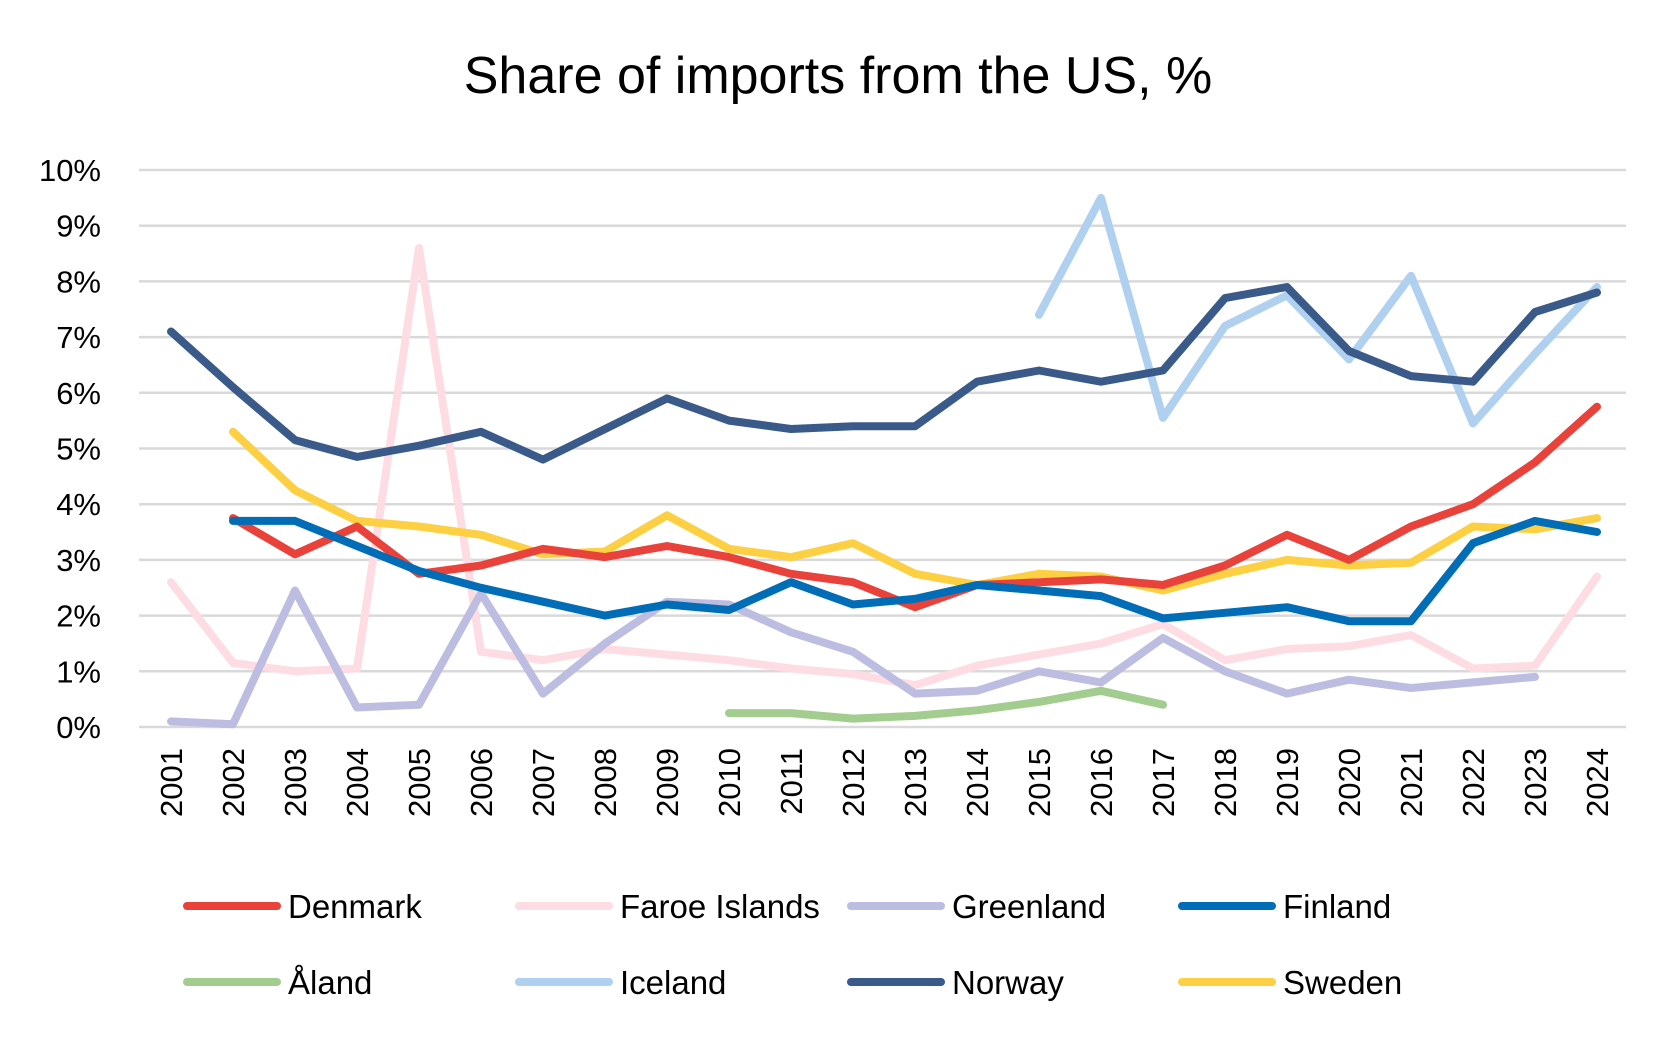 The image size is (1670, 1044). What do you see at coordinates (915, 571) in the screenshot?
I see `series-line-finland` at bounding box center [915, 571].